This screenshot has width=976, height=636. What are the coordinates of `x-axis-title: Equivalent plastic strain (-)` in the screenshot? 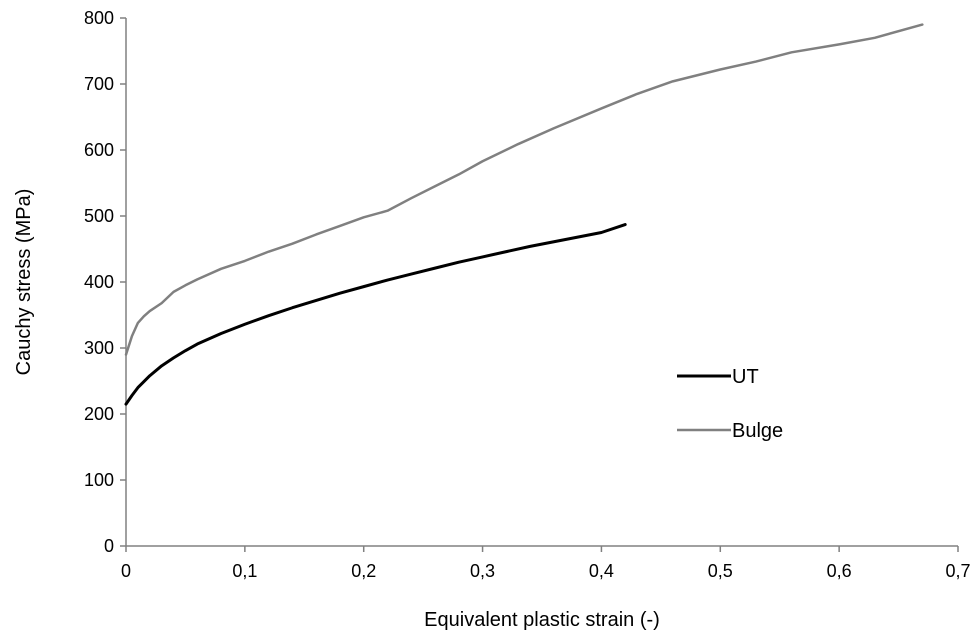 It's located at (542, 620).